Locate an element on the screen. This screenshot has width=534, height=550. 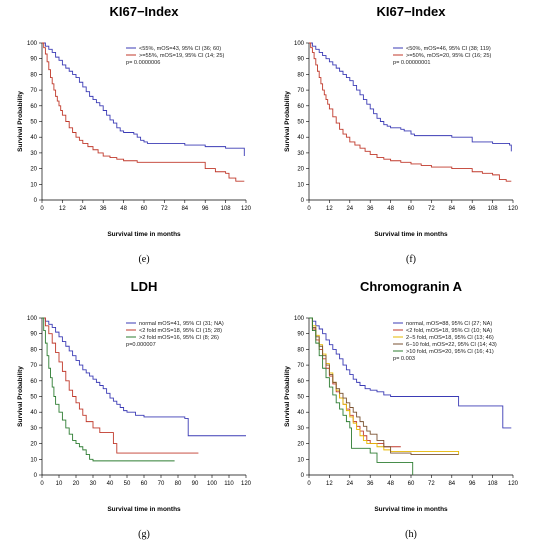
x-tick-label-e: 36 is located at coordinates (103, 209).